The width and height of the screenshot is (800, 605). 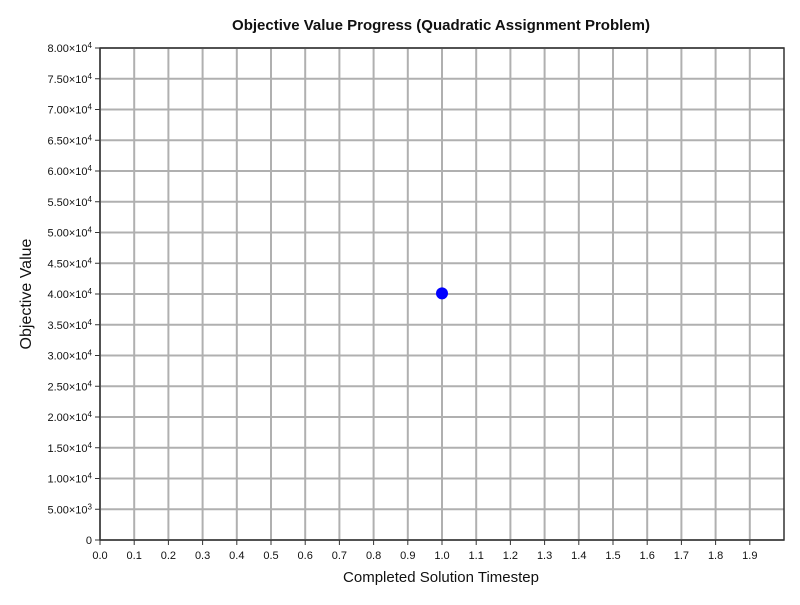 I want to click on x-tick-label: 0.2, so click(x=168, y=556).